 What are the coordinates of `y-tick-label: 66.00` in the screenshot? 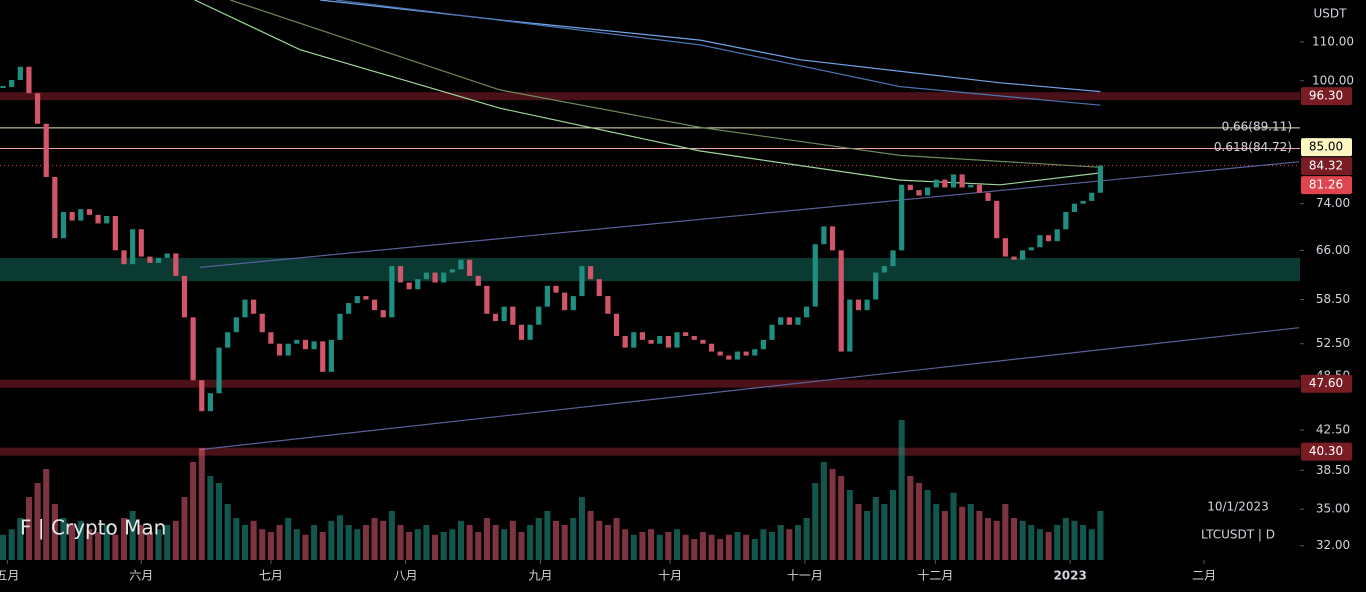 It's located at (1333, 250).